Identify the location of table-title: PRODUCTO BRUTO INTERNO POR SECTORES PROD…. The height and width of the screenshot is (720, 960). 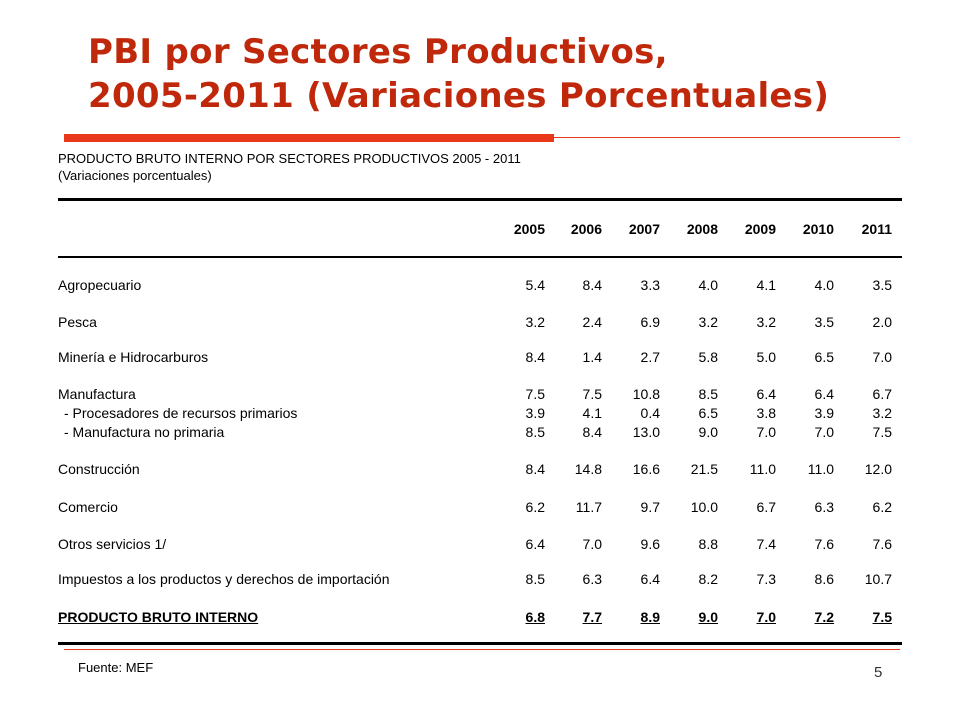
(289, 158).